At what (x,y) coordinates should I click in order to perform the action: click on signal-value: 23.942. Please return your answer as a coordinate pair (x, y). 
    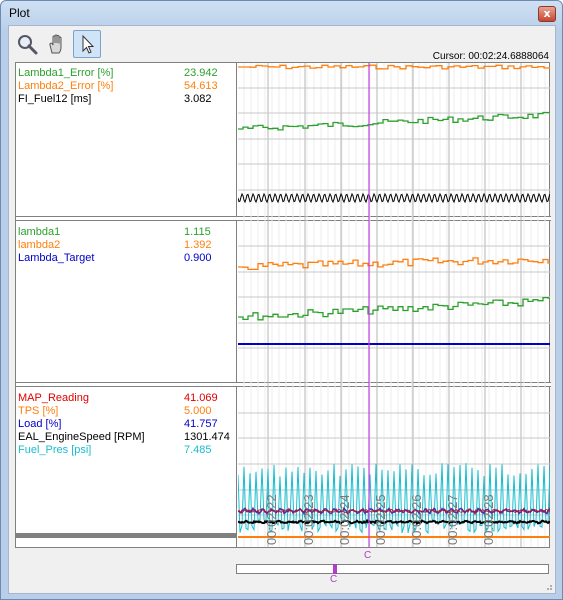
    Looking at the image, I should click on (201, 73).